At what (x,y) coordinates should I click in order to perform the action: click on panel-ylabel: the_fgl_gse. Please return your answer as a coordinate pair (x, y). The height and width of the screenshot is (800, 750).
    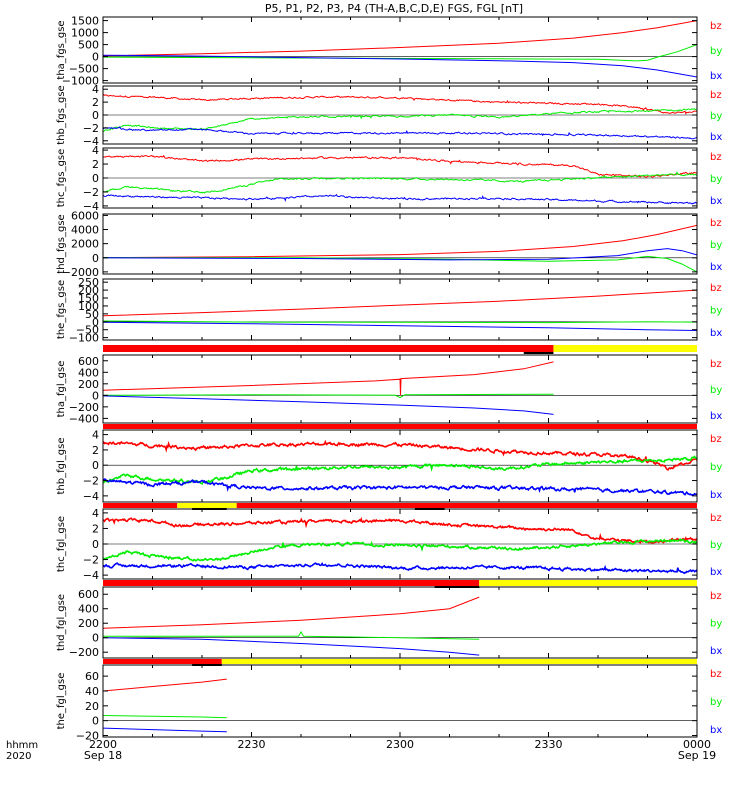
    Looking at the image, I should click on (61, 701).